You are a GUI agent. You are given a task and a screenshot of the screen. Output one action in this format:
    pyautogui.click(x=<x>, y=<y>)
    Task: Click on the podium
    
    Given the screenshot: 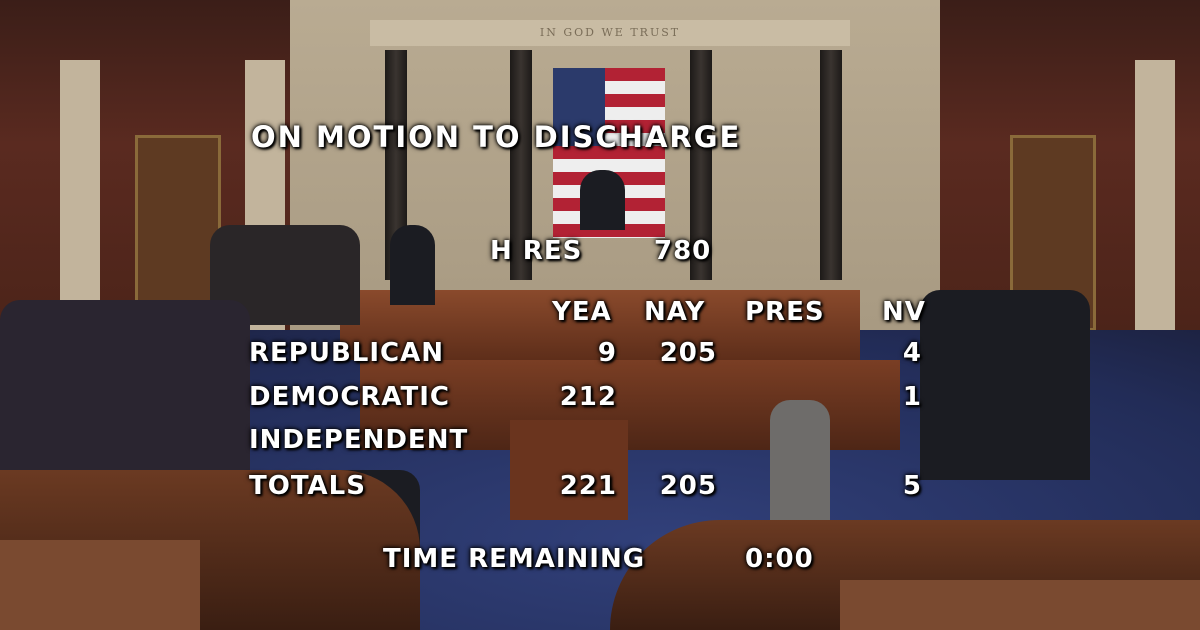 What is the action you would take?
    pyautogui.click(x=569, y=470)
    